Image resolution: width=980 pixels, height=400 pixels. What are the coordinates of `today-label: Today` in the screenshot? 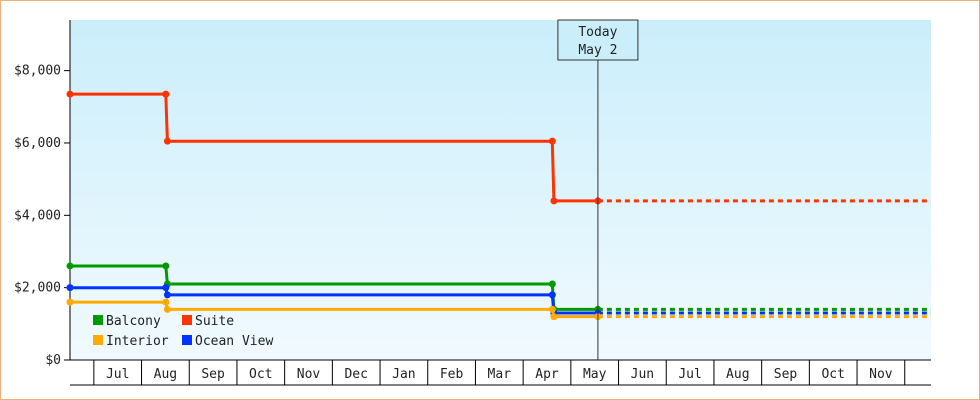 It's located at (597, 32).